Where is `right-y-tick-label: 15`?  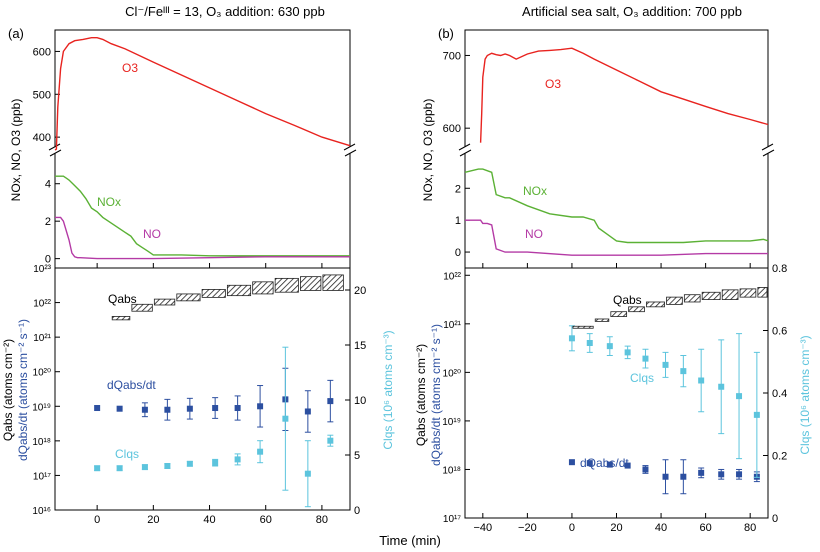
right-y-tick-label: 15 is located at coordinates (360, 346).